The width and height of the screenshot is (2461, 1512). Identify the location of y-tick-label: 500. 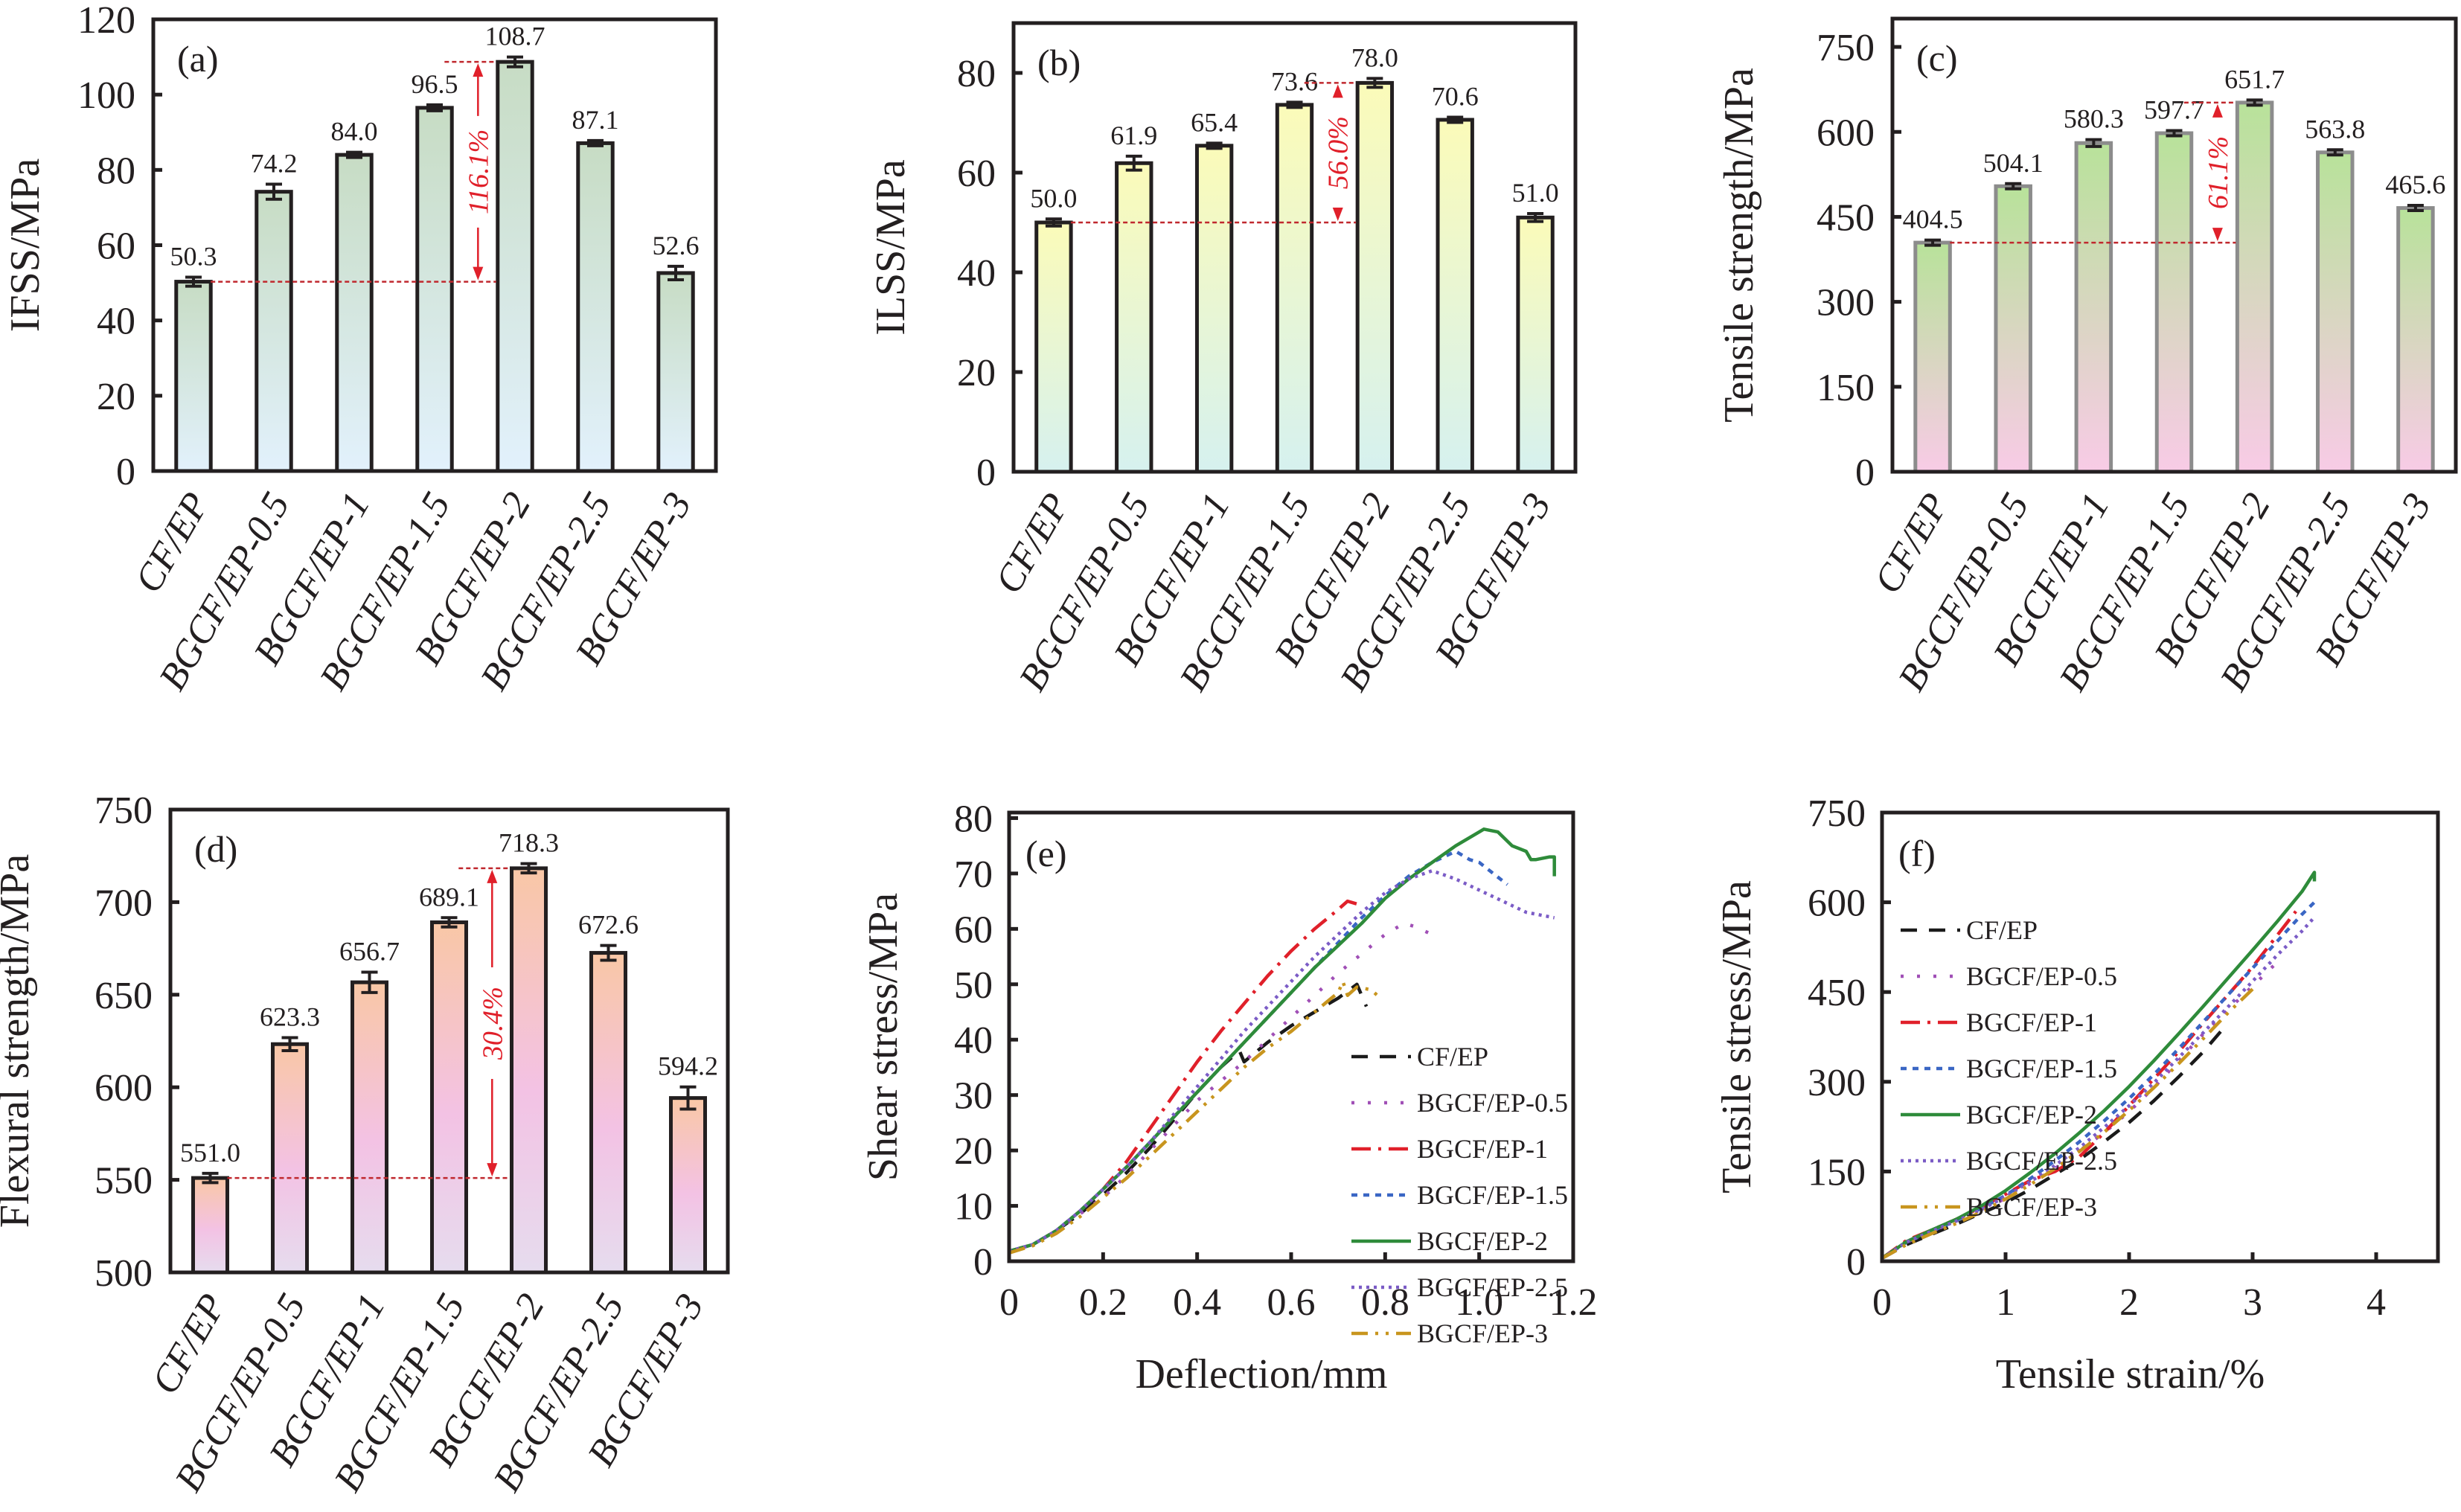
(124, 1273).